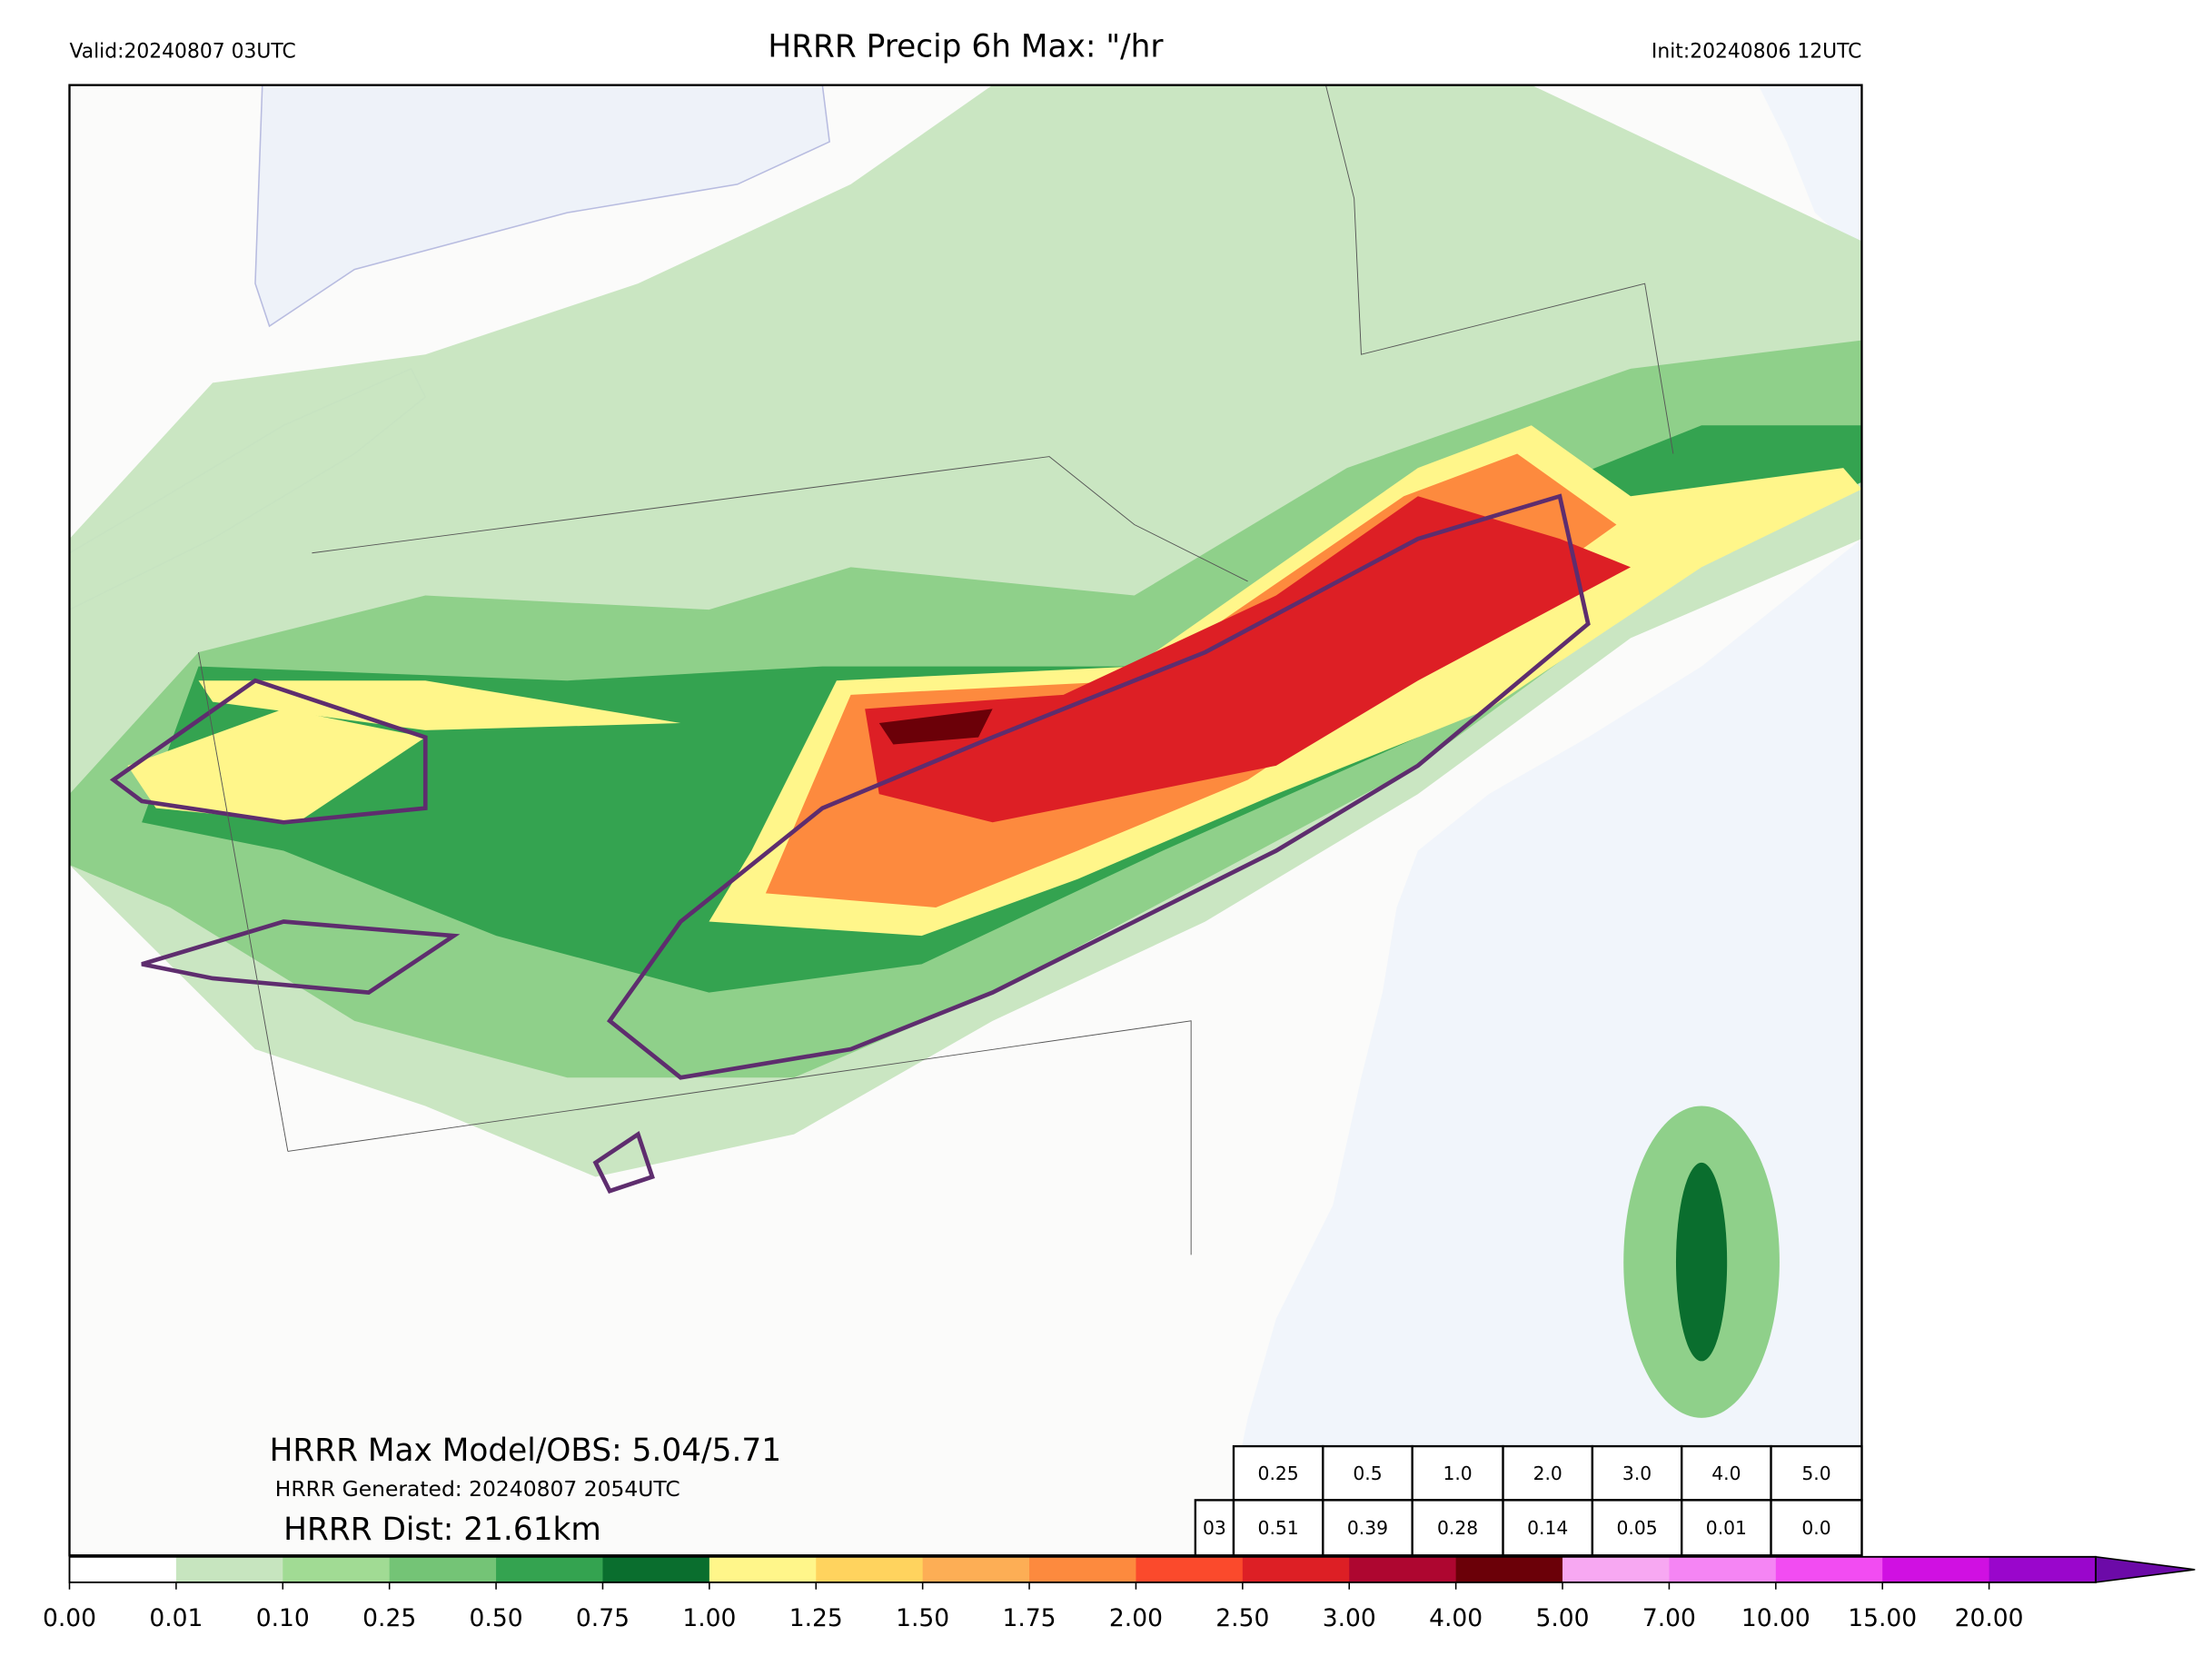 This screenshot has height=1666, width=2212. Describe the element at coordinates (1775, 1618) in the screenshot. I see `colorbar-tick-label: 10.00` at that location.